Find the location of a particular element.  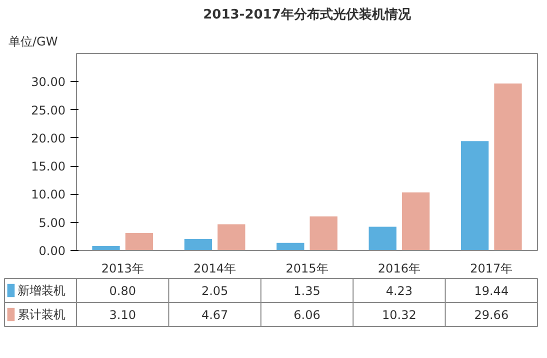

x-tick-label: 2013年 is located at coordinates (122, 269).